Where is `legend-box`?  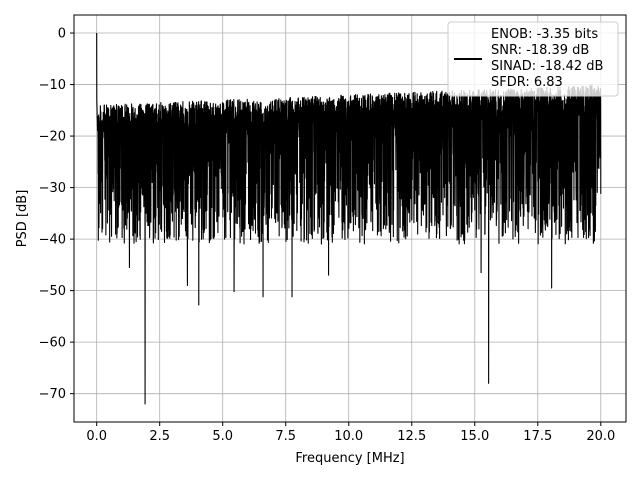 legend-box is located at coordinates (533, 59).